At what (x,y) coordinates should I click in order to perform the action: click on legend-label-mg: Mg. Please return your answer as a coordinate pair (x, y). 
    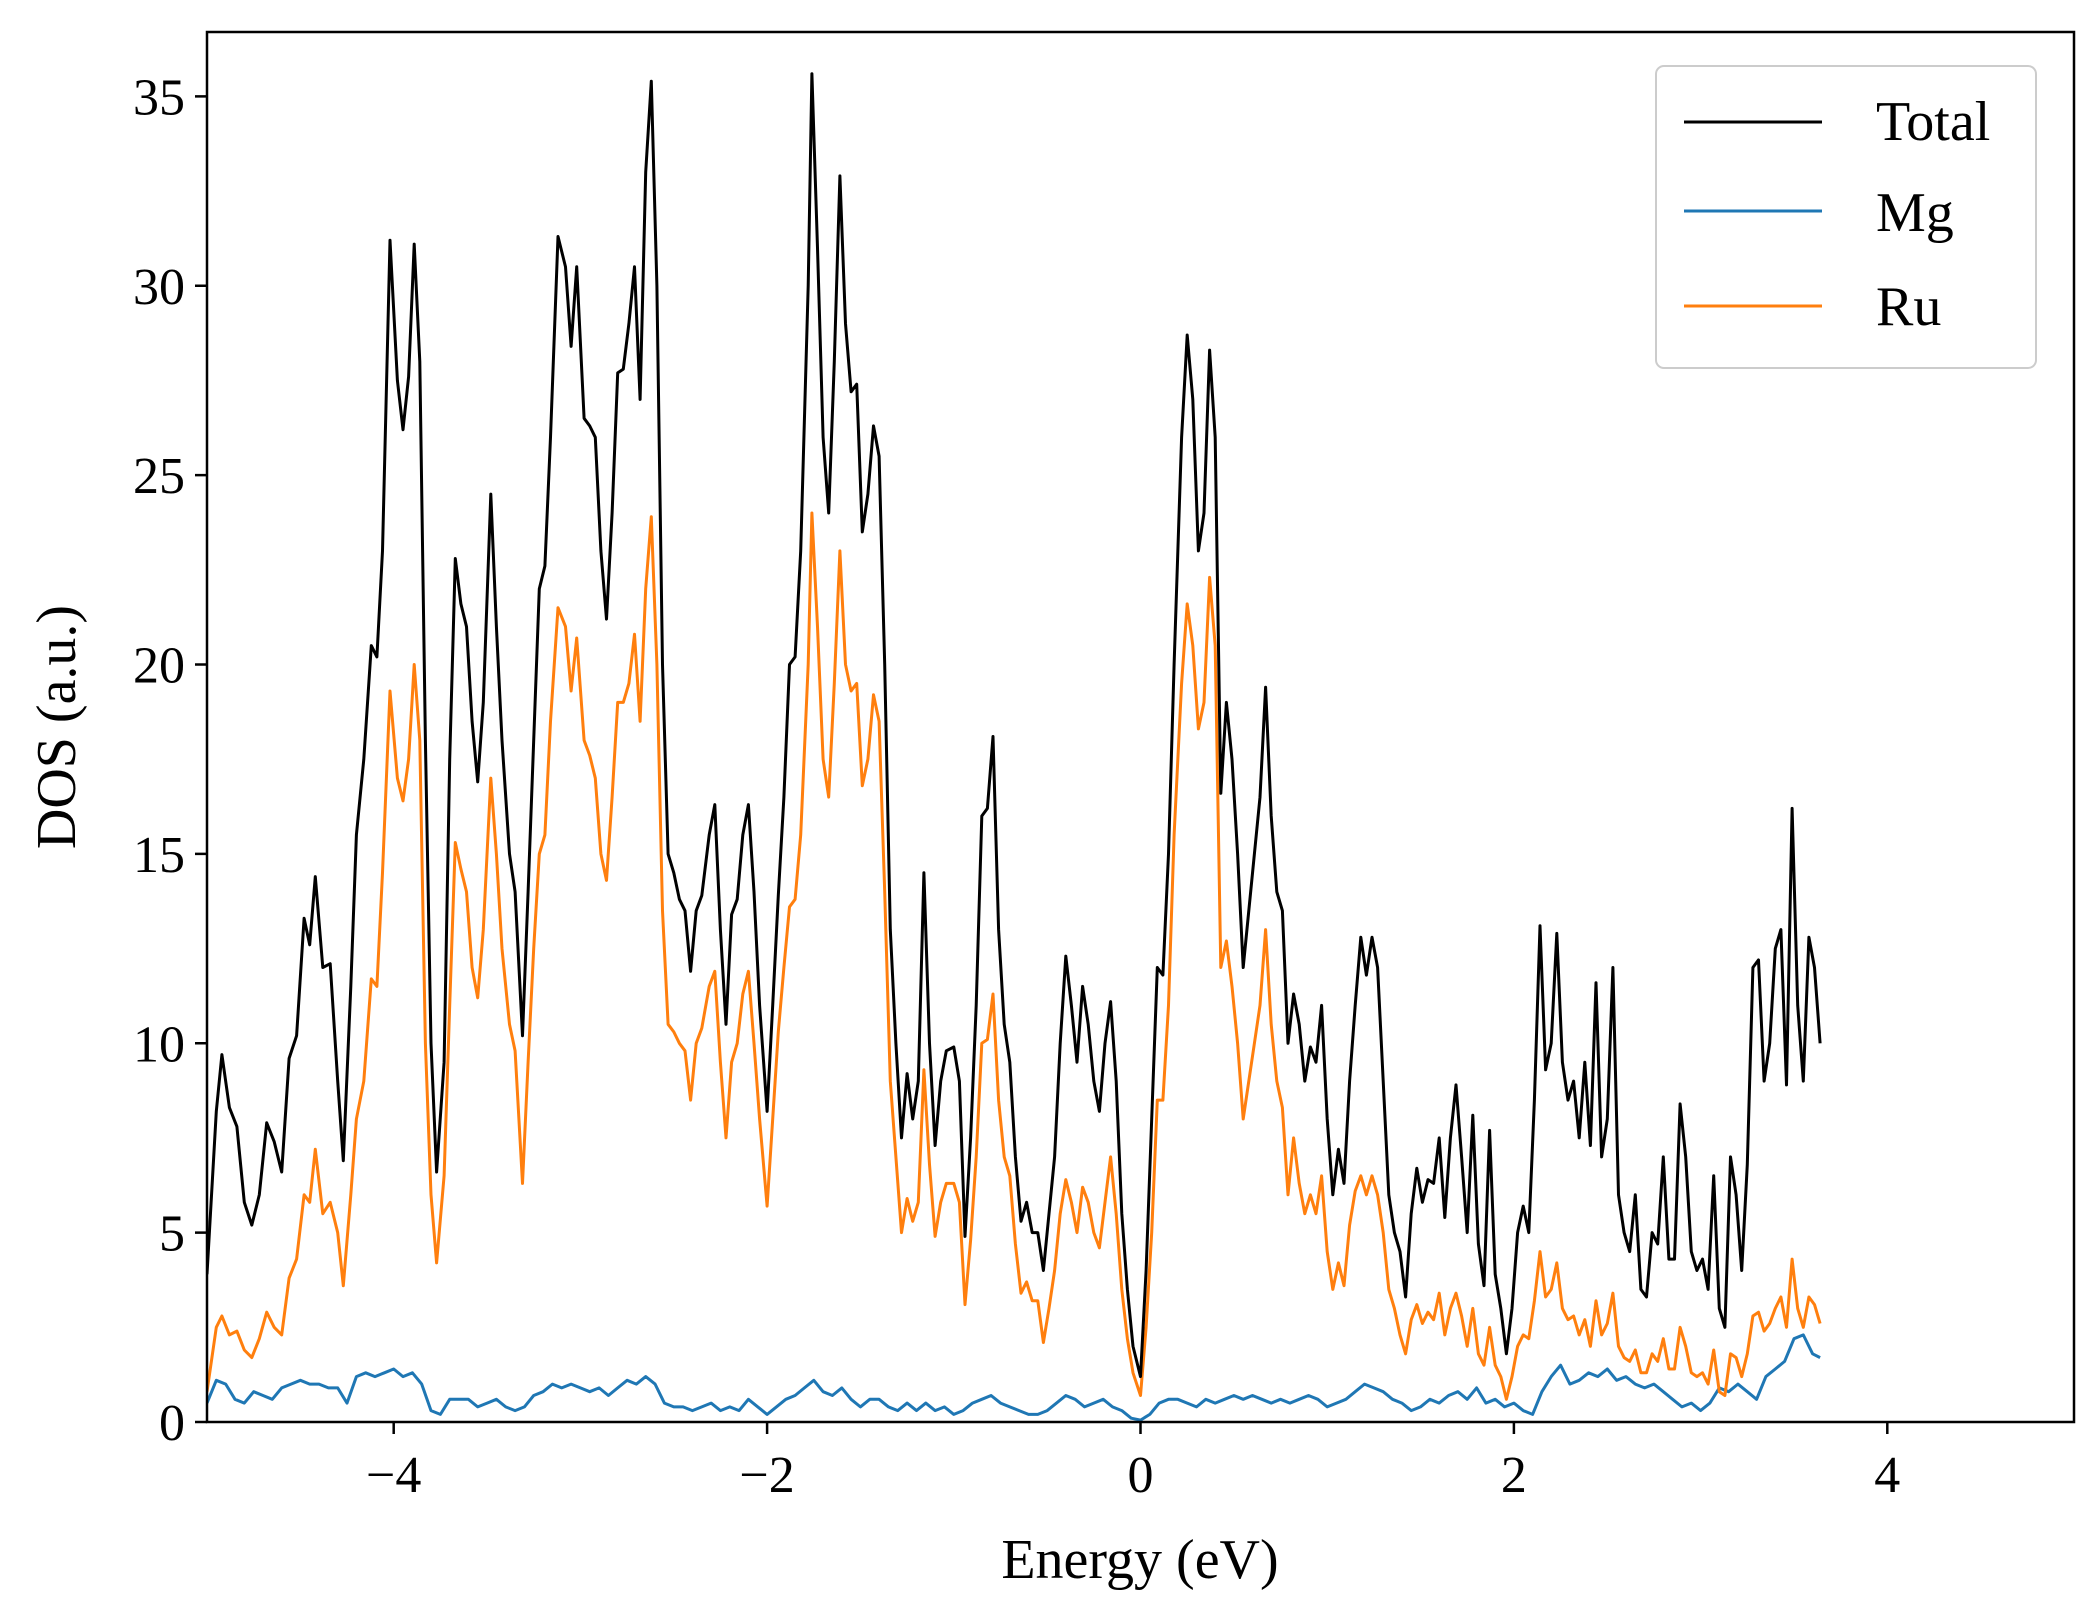
    Looking at the image, I should click on (1915, 213).